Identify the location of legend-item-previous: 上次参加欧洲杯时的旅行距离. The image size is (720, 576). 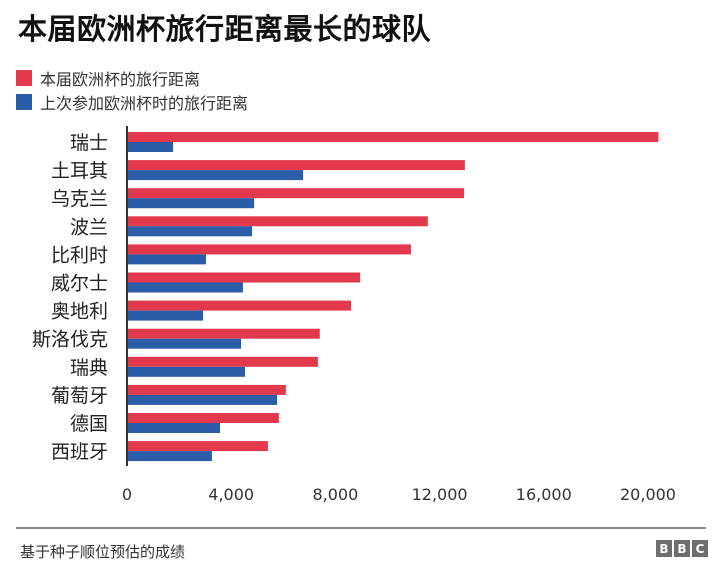
(132, 102).